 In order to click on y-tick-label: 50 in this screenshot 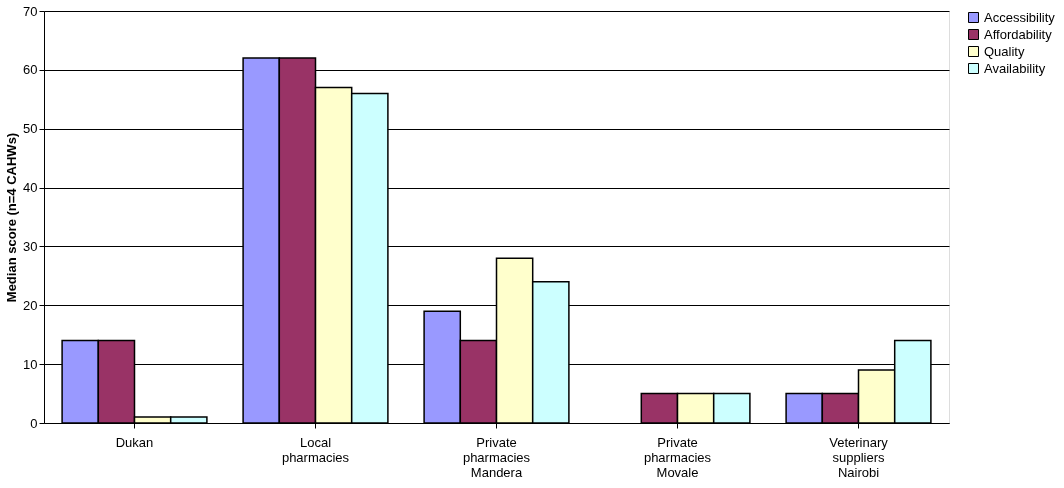, I will do `click(30, 129)`.